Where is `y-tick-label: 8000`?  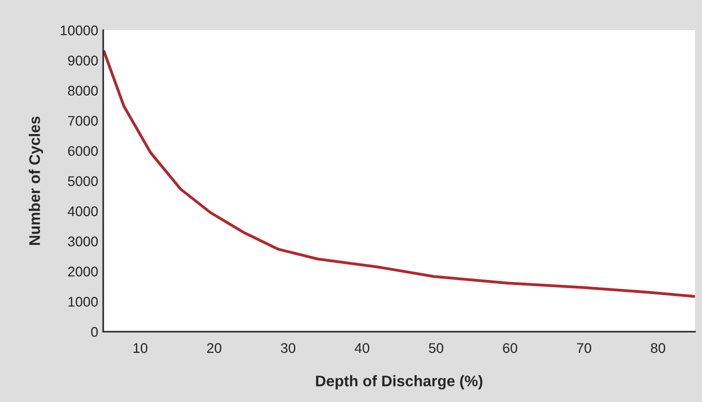
y-tick-label: 8000 is located at coordinates (83, 91).